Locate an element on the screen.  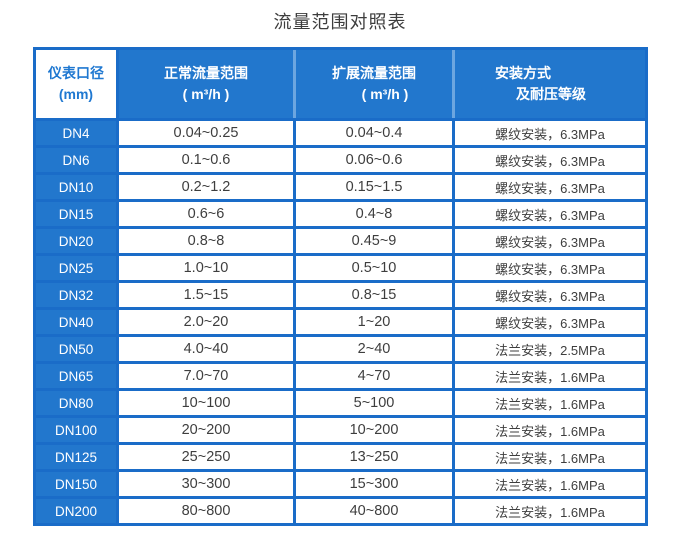
cell-diameter: DN150 is located at coordinates (76, 484).